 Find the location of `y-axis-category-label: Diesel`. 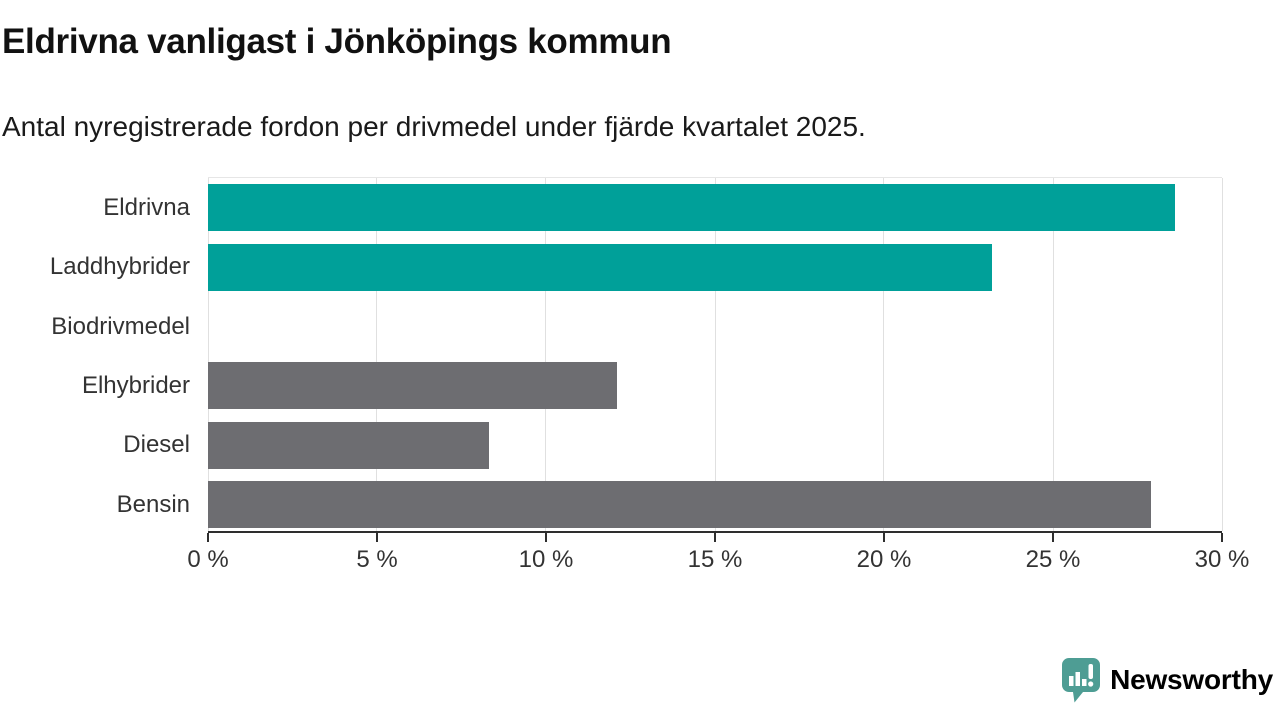

y-axis-category-label: Diesel is located at coordinates (156, 445).